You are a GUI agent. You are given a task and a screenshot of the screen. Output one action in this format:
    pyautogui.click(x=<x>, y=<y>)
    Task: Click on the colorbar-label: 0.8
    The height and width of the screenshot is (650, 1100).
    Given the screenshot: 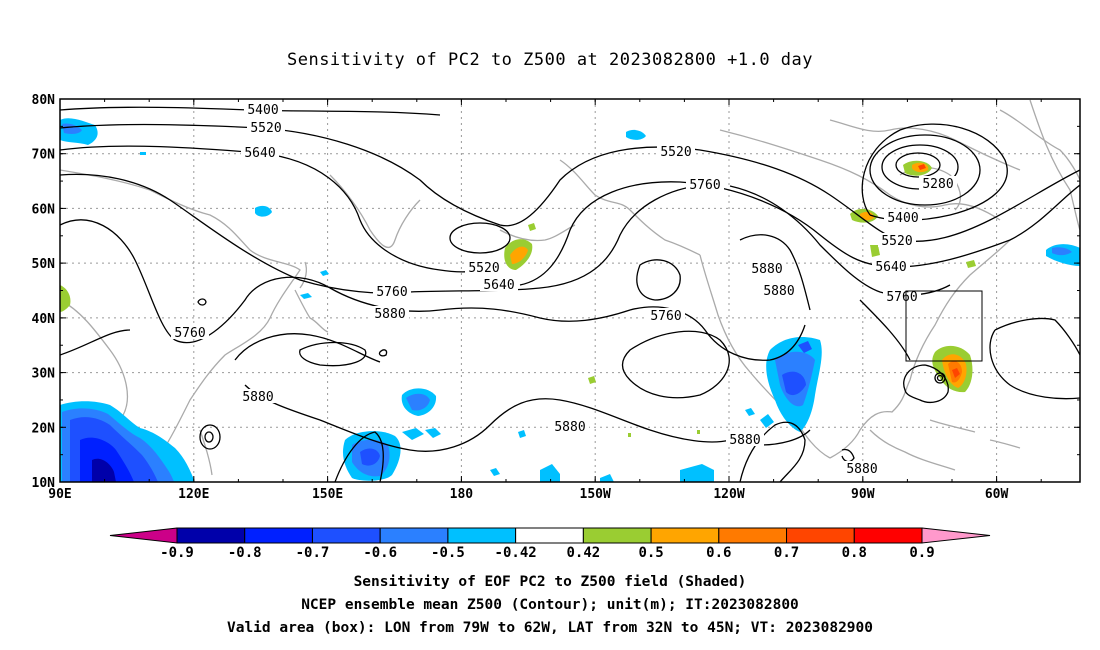 What is the action you would take?
    pyautogui.click(x=854, y=553)
    